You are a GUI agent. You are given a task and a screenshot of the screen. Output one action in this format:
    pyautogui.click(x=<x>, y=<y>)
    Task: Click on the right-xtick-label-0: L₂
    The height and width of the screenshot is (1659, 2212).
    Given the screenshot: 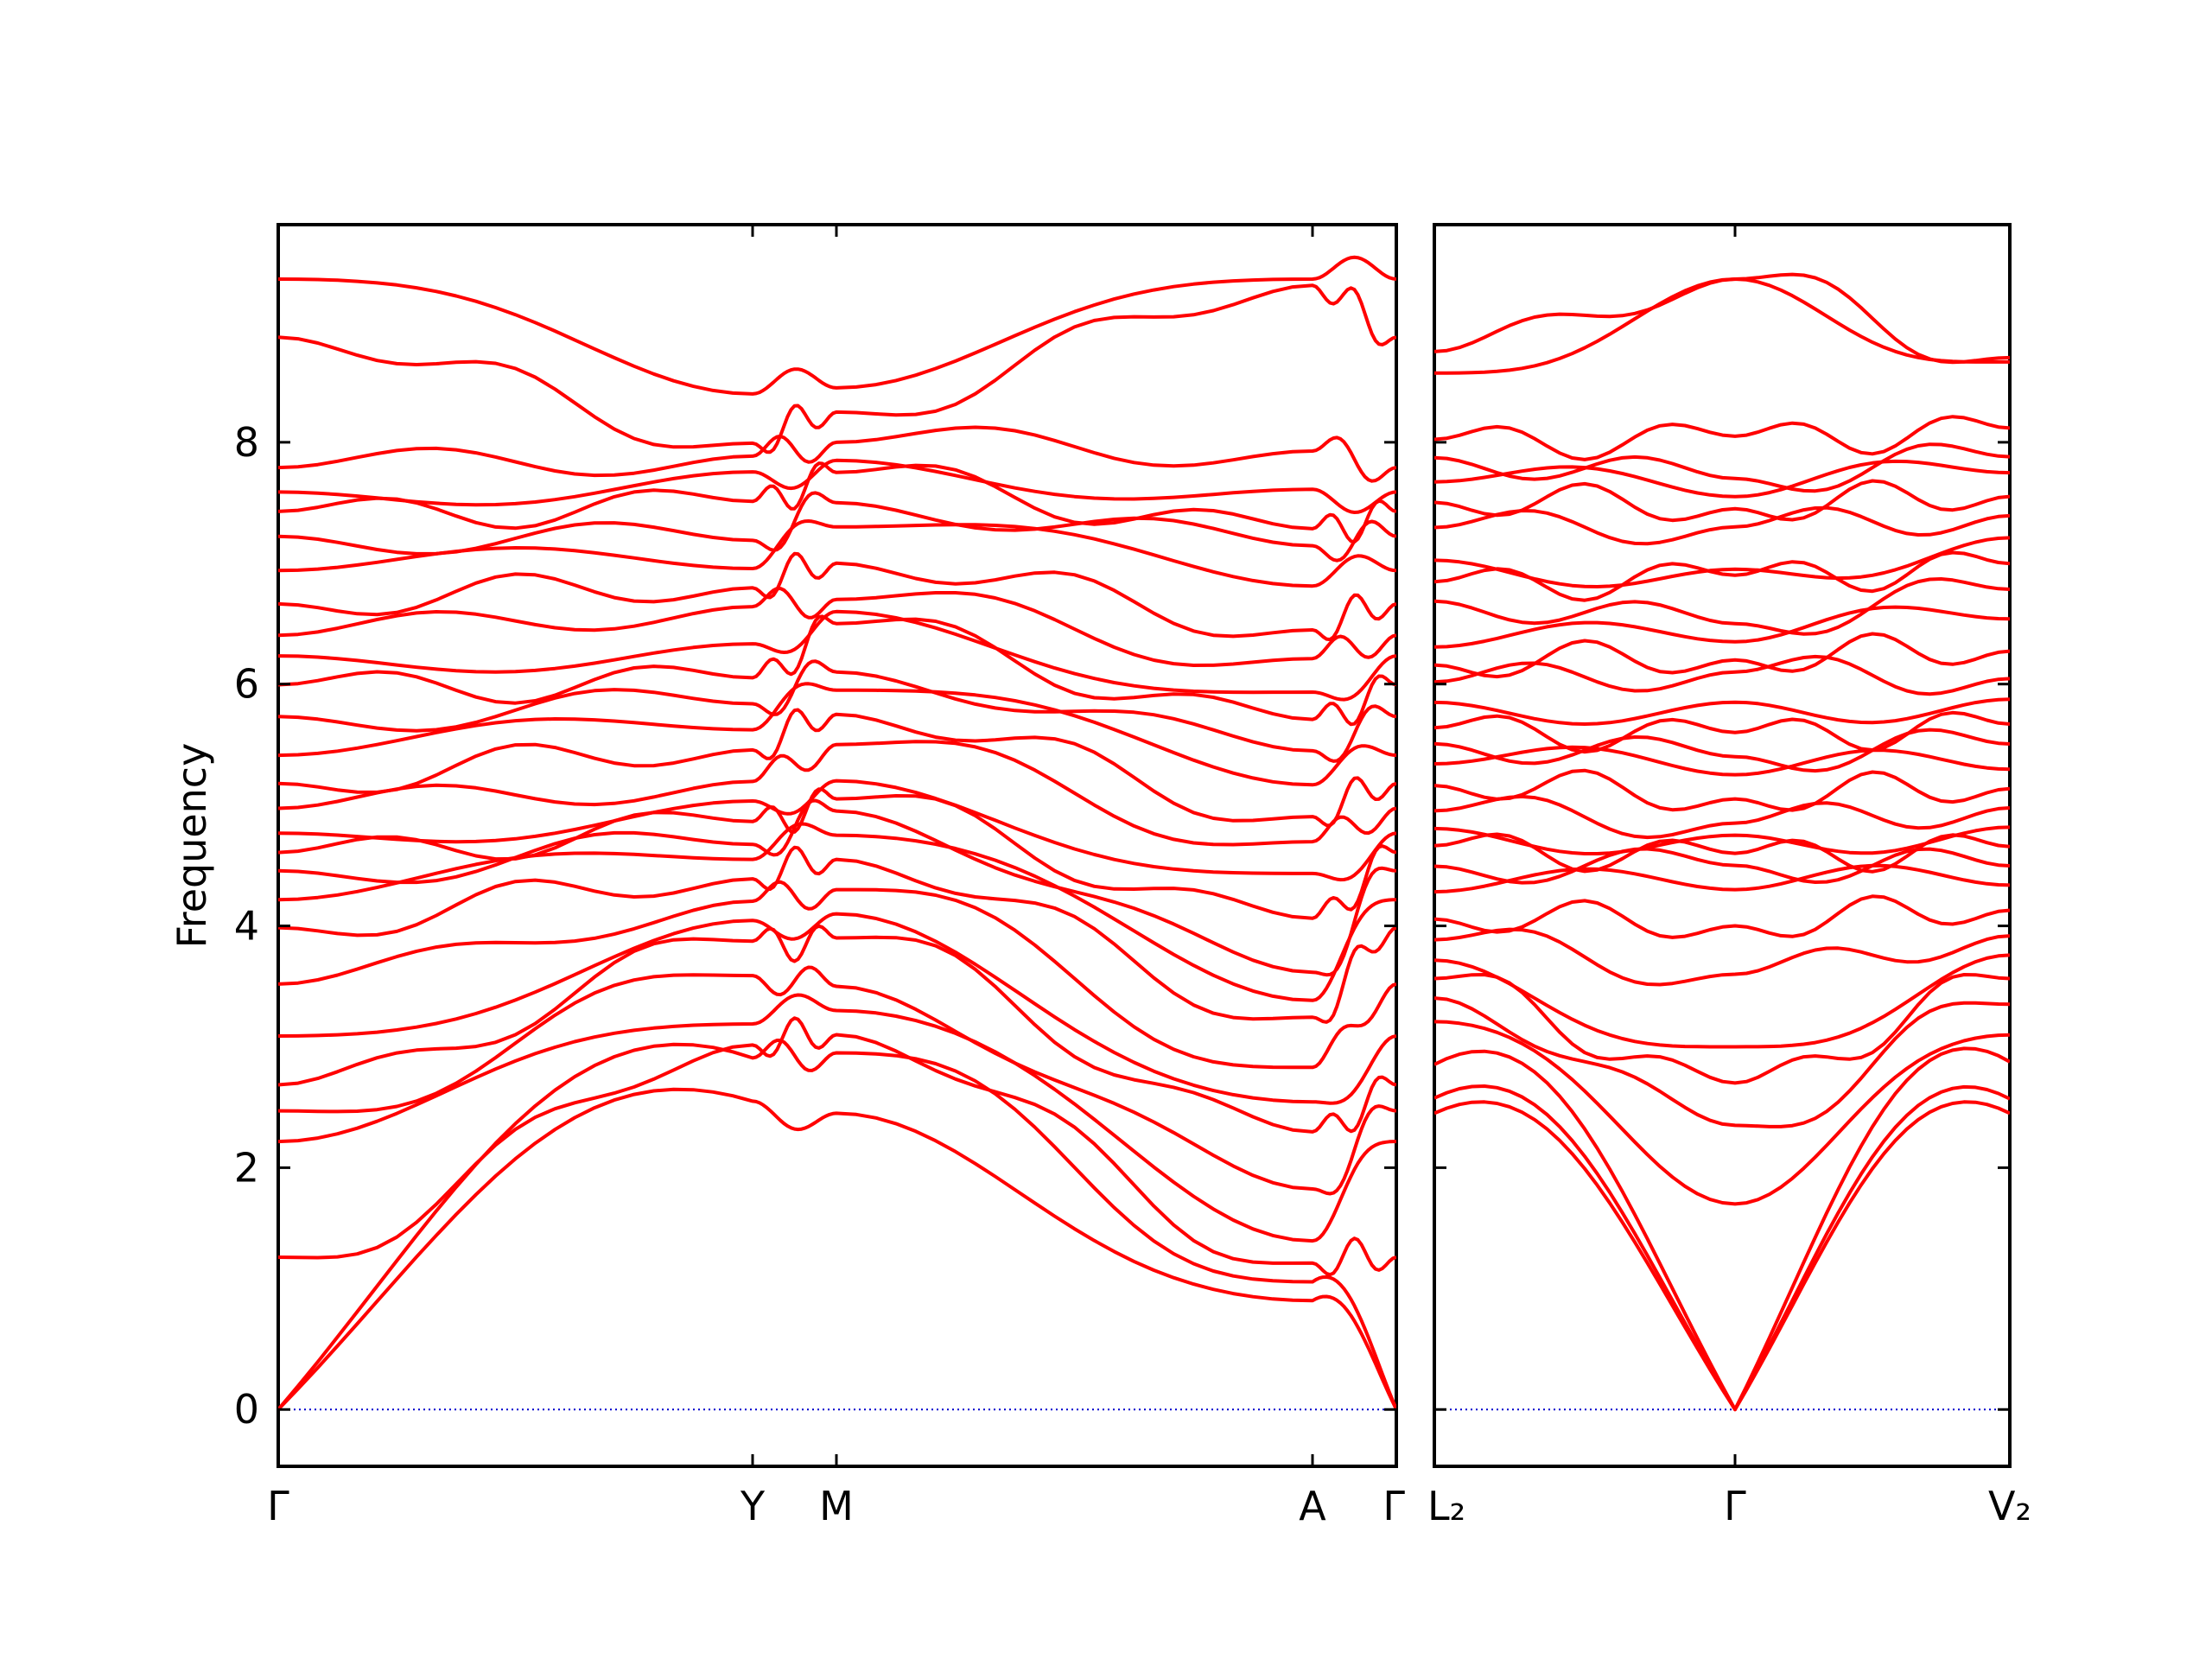 What is the action you would take?
    pyautogui.click(x=1446, y=1506)
    